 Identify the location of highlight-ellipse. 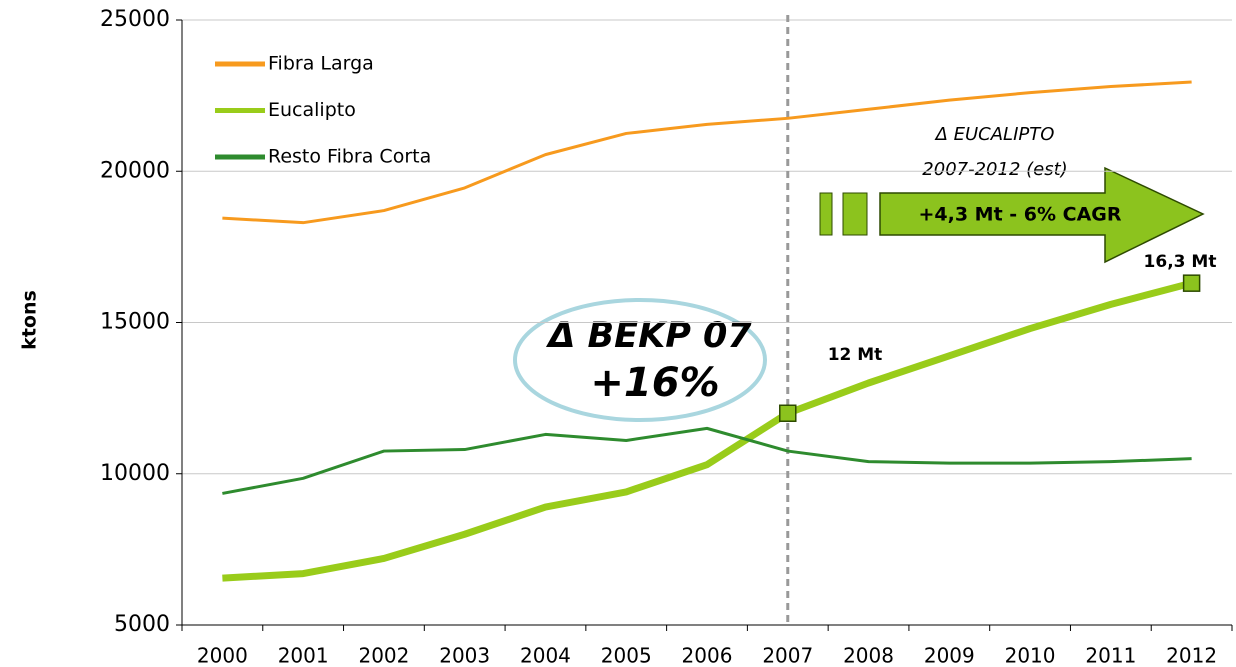
(640, 360).